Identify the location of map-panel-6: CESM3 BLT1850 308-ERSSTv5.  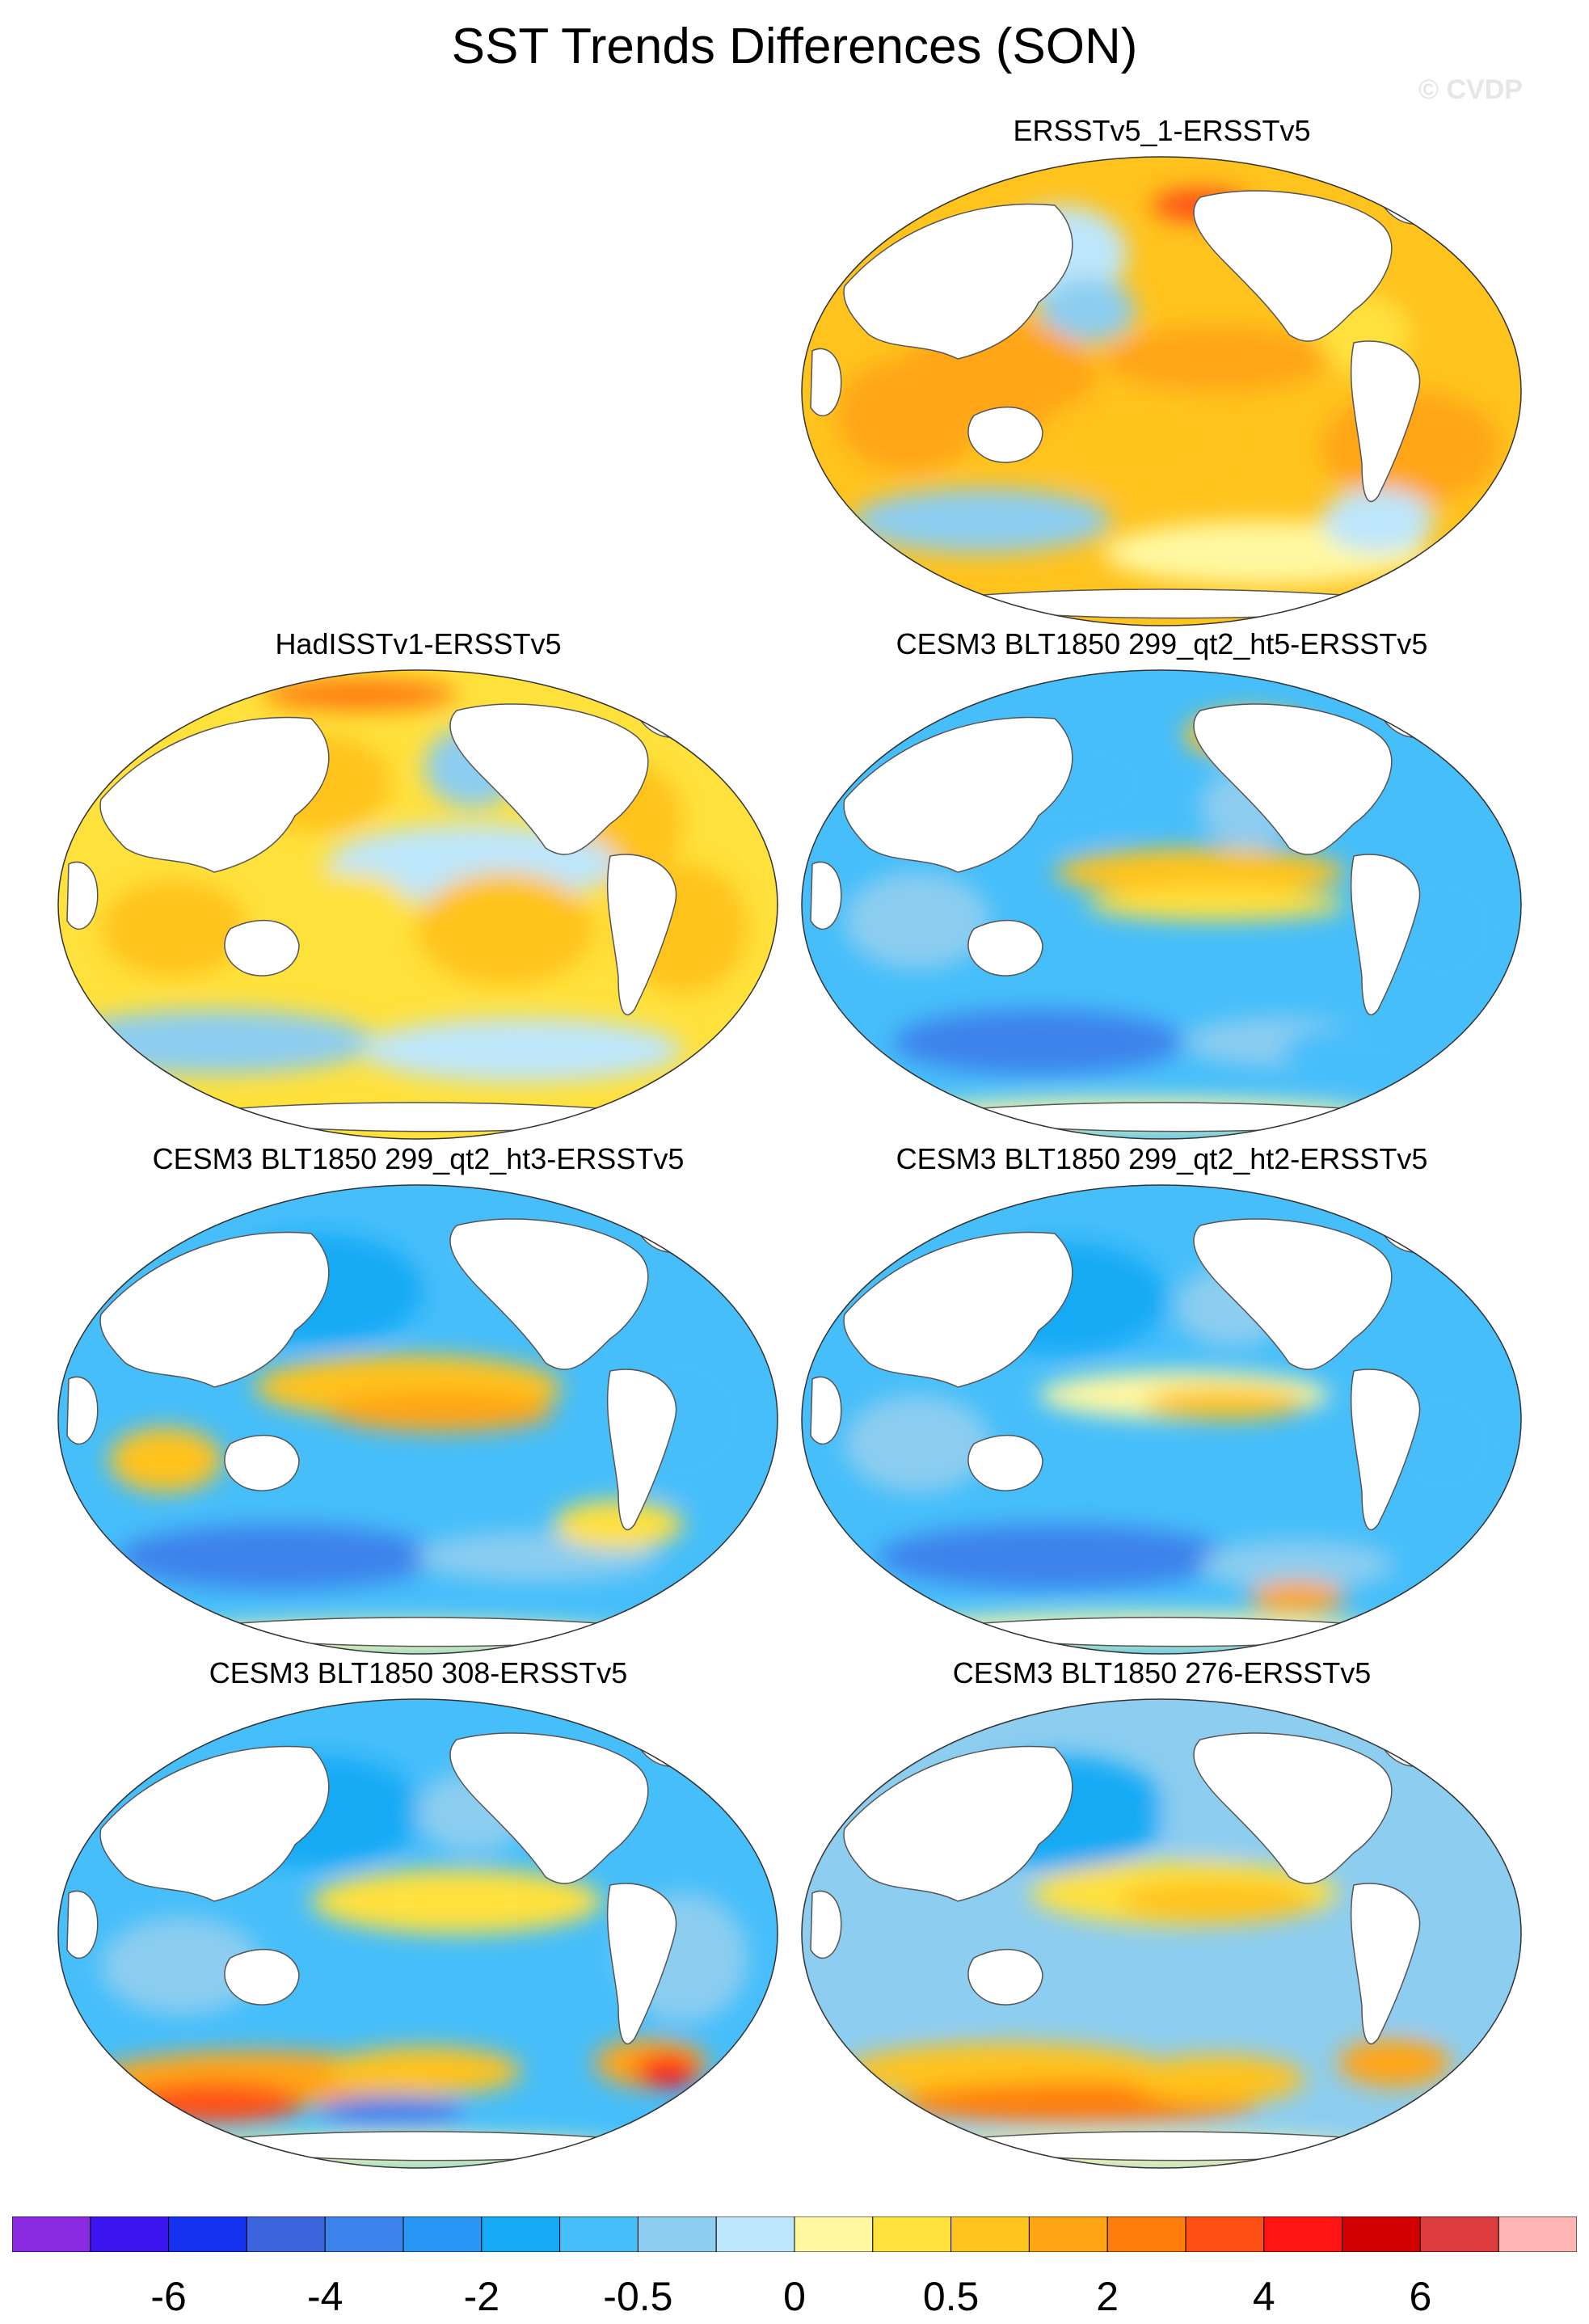
(418, 1915).